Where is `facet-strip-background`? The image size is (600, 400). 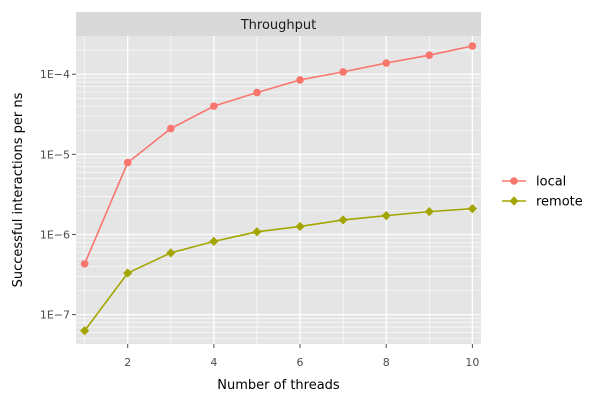
facet-strip-background is located at coordinates (278, 24).